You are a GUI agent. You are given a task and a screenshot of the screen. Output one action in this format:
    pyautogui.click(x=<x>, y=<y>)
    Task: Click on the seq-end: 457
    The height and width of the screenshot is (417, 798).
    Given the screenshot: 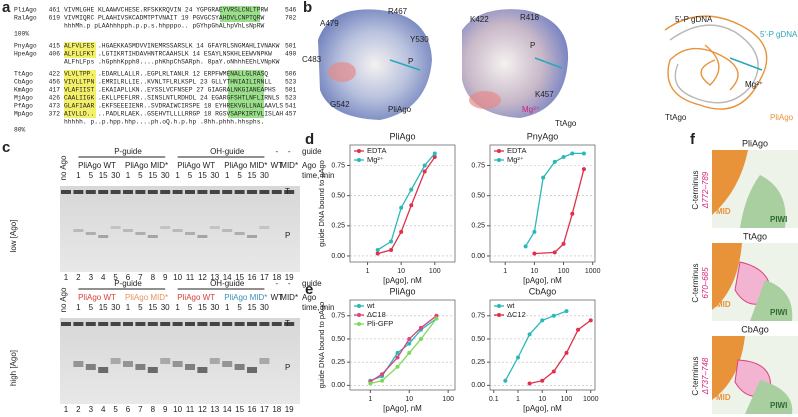 What is the action you would take?
    pyautogui.click(x=291, y=114)
    